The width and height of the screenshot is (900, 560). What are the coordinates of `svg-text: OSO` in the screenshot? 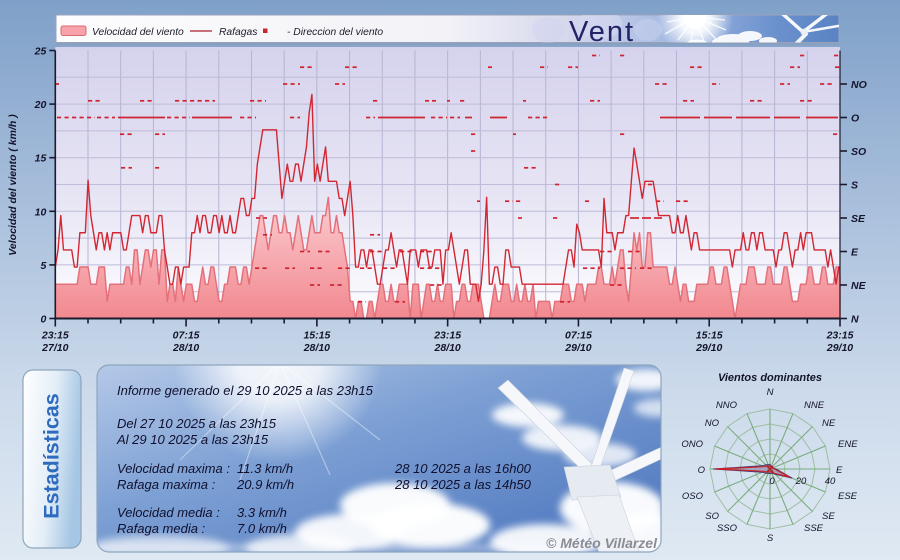 It's located at (693, 496).